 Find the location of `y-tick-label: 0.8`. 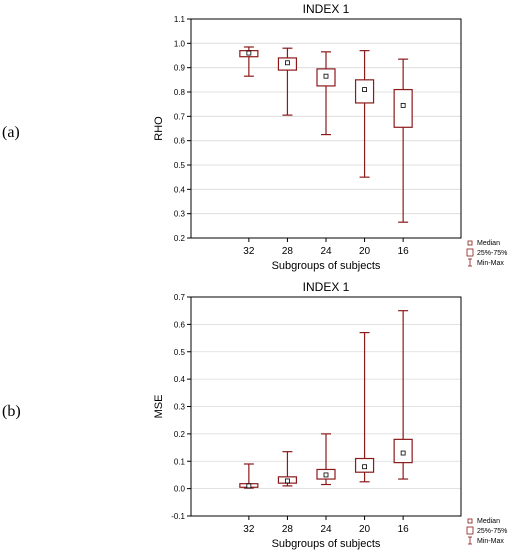

y-tick-label: 0.8 is located at coordinates (180, 92).